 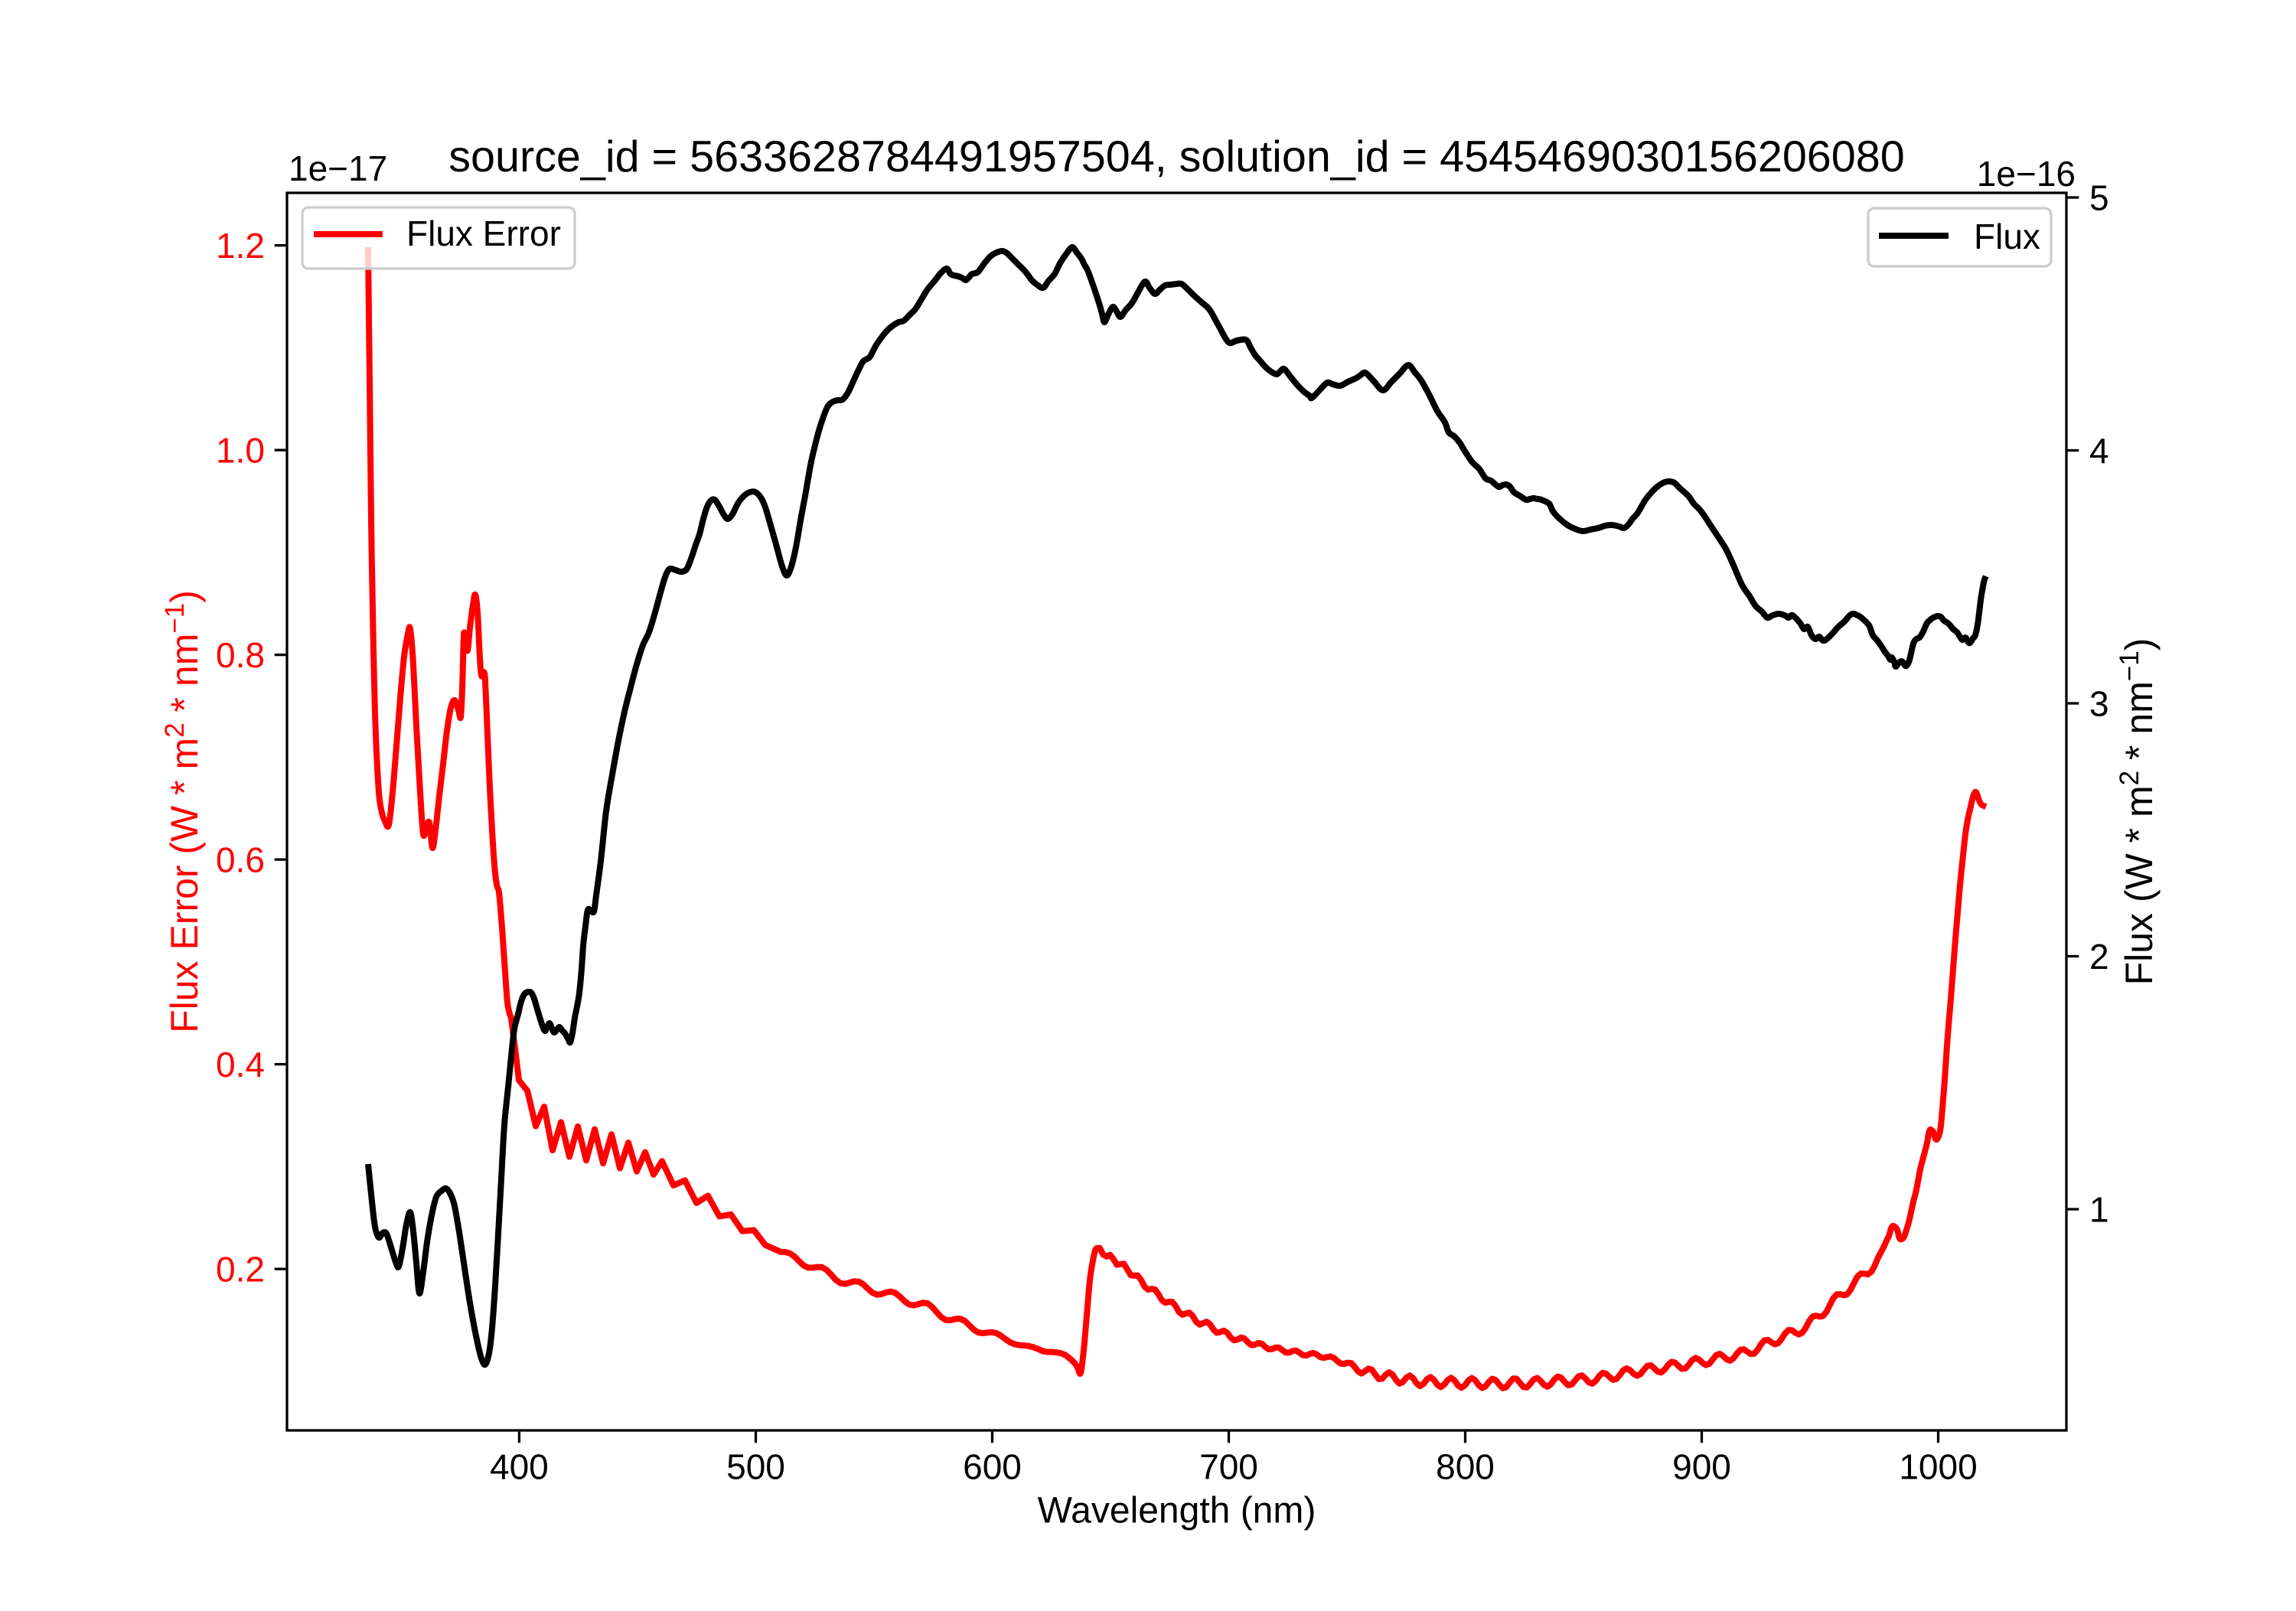 I want to click on svg-text: 3, so click(x=2099, y=704).